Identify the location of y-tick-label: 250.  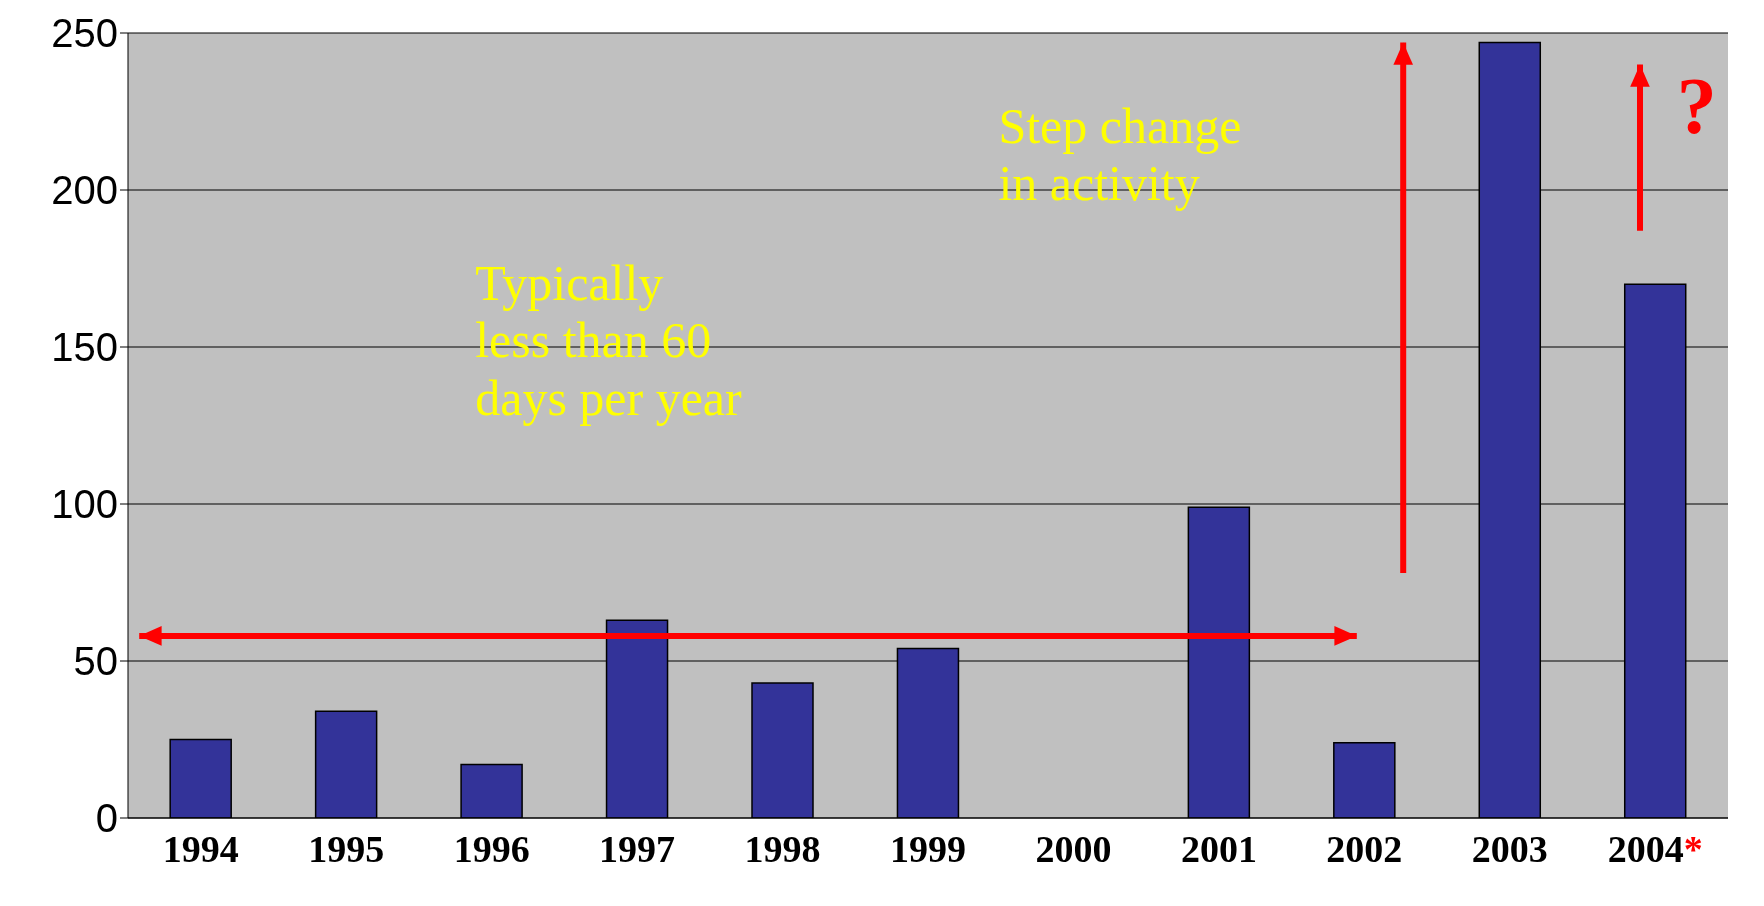
(84, 33).